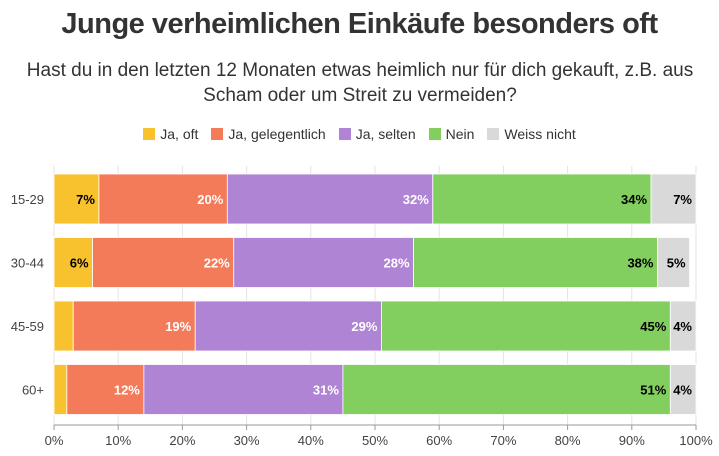 Image resolution: width=719 pixels, height=456 pixels. What do you see at coordinates (118, 440) in the screenshot?
I see `x-tick-label: 10%` at bounding box center [118, 440].